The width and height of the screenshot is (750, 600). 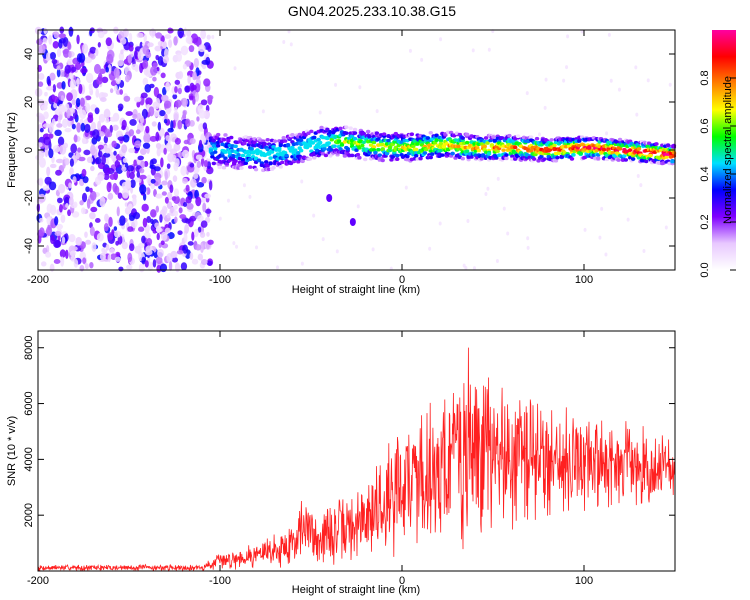 I want to click on x-tick-label: 0, so click(x=402, y=280).